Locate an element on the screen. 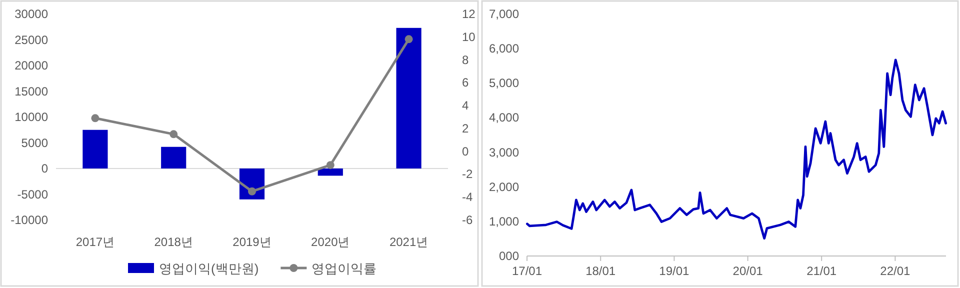 This screenshot has height=288, width=960. x-tick-label: 22/01 is located at coordinates (895, 271).